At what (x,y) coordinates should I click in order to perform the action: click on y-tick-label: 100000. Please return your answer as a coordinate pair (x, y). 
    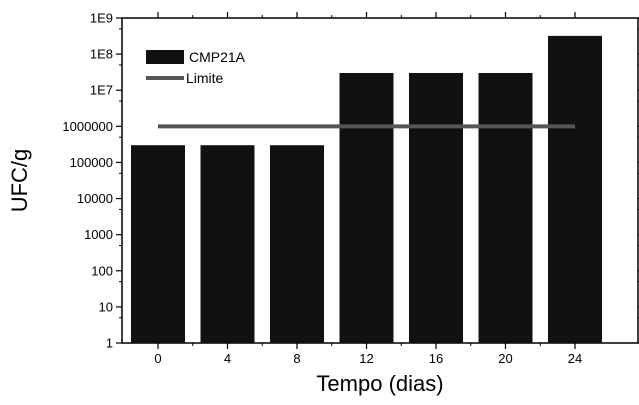
    Looking at the image, I should click on (91, 162).